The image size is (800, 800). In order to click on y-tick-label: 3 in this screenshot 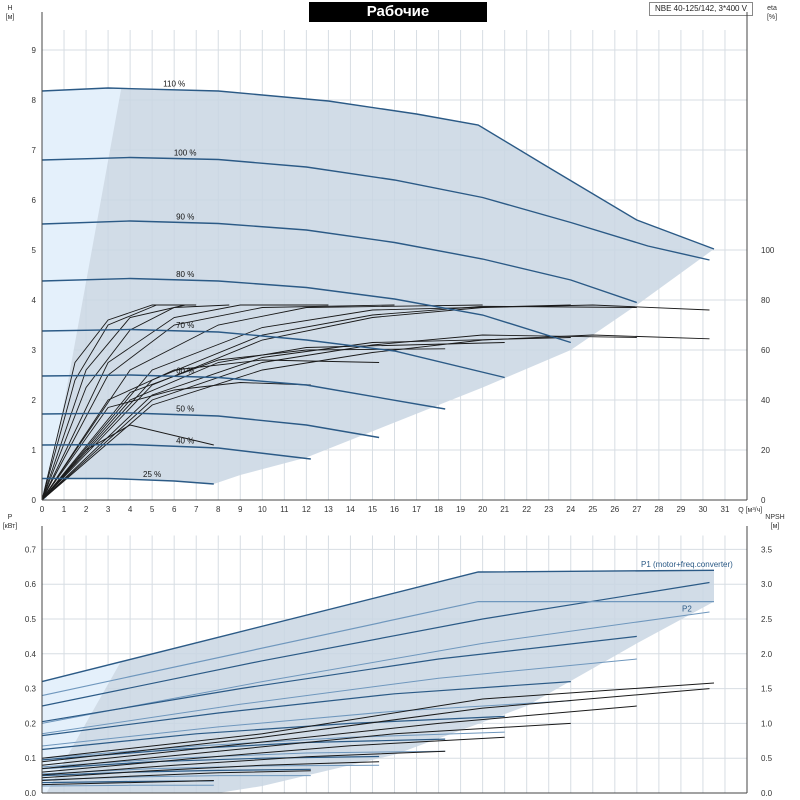, I will do `click(34, 350)`.